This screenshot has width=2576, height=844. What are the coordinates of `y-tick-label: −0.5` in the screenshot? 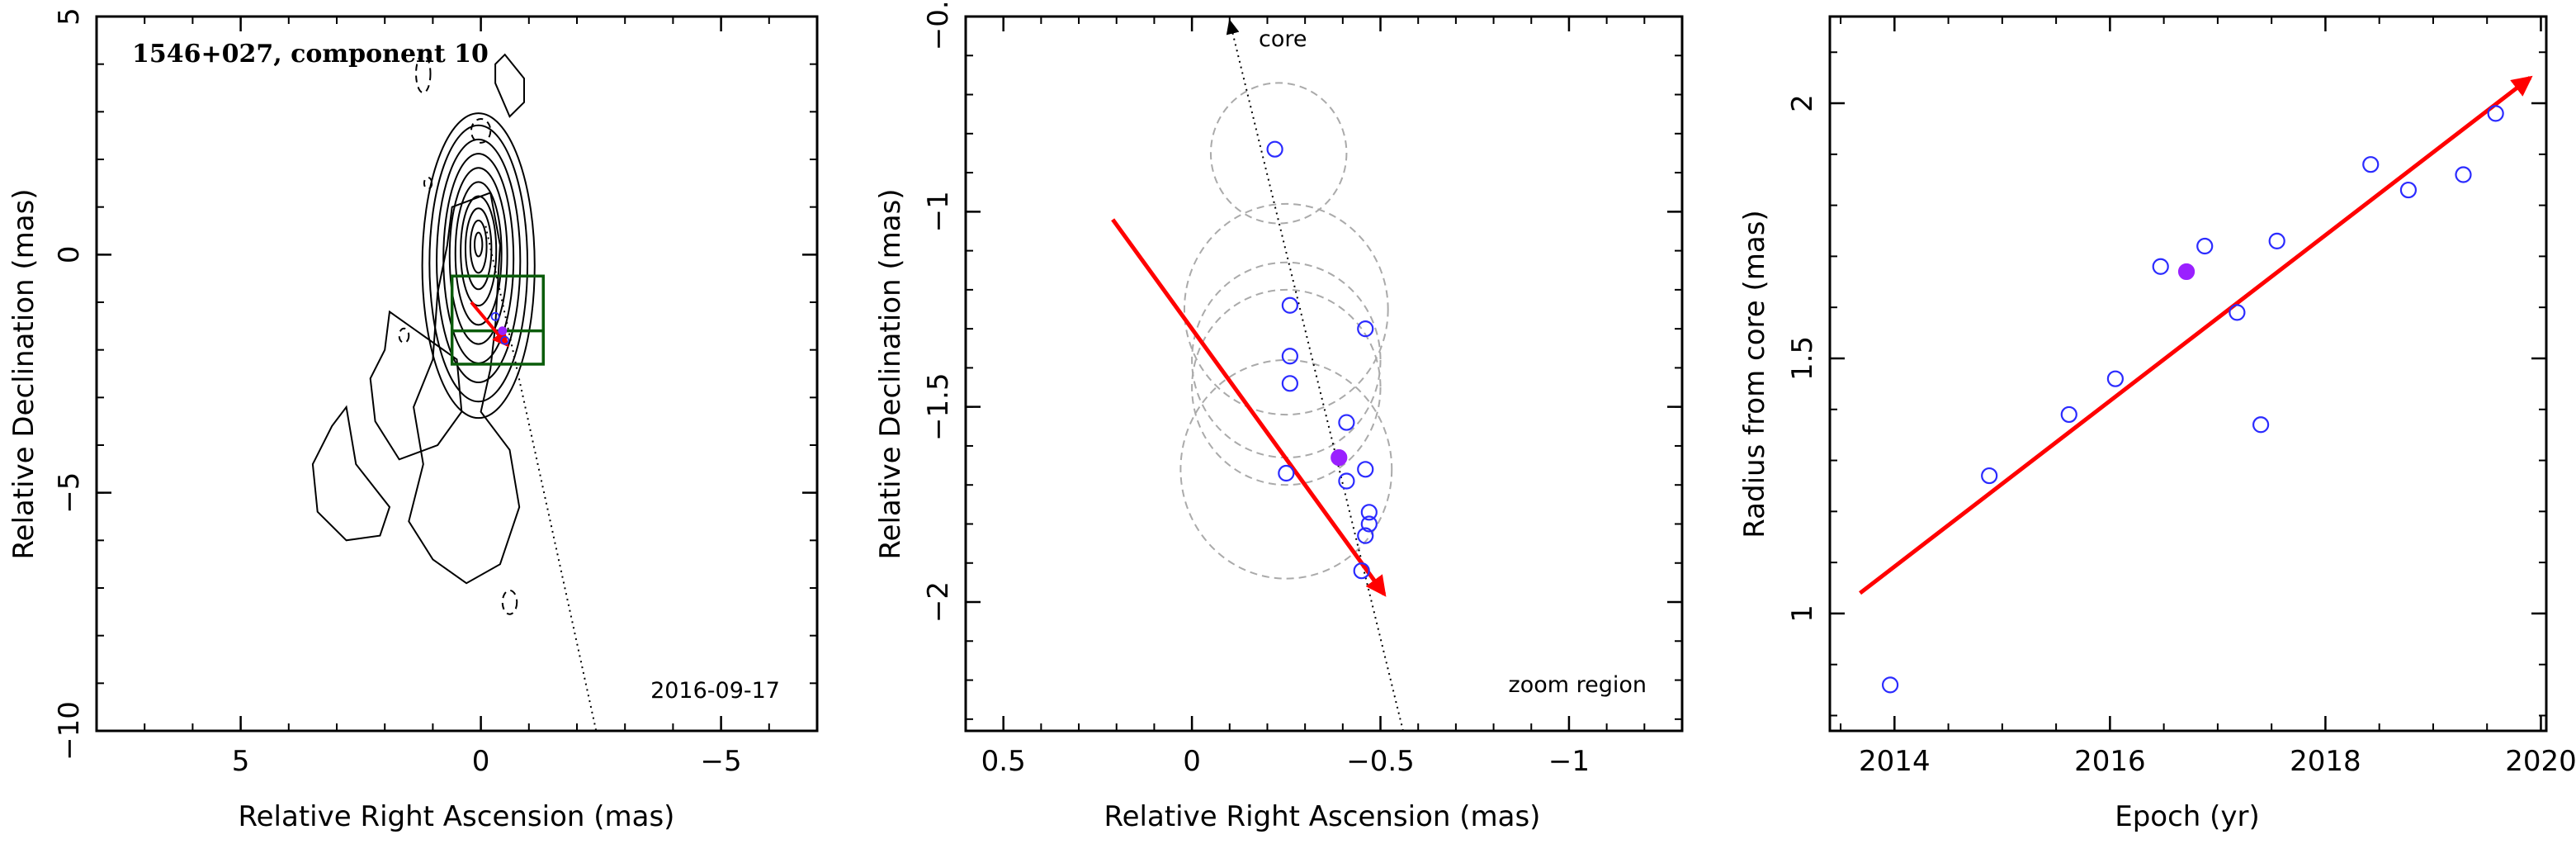 It's located at (938, 25).